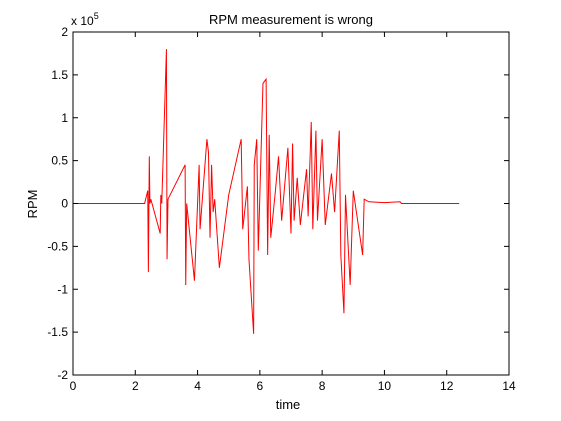  I want to click on y-tick-label: 0.5, so click(59, 161).